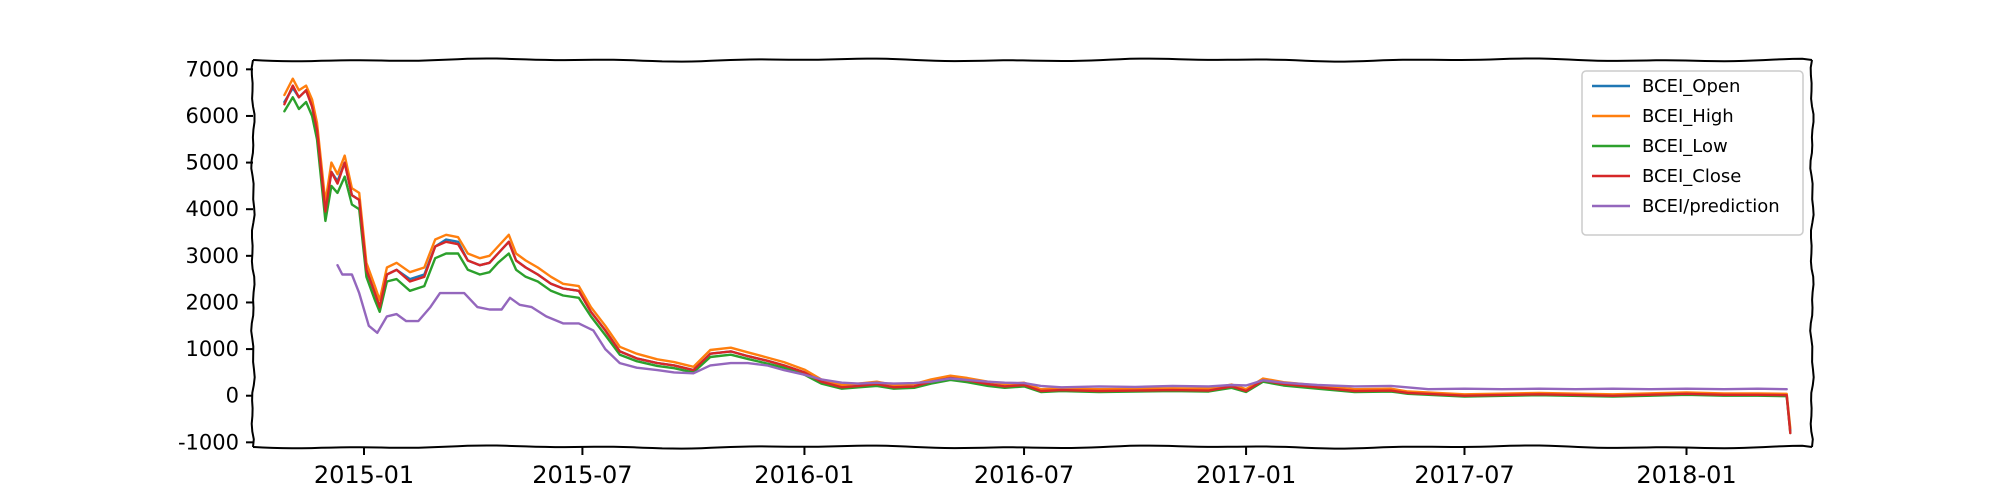 The image size is (2000, 500). What do you see at coordinates (1691, 86) in the screenshot?
I see `legend-label-bcei-open: BCEI_Open` at bounding box center [1691, 86].